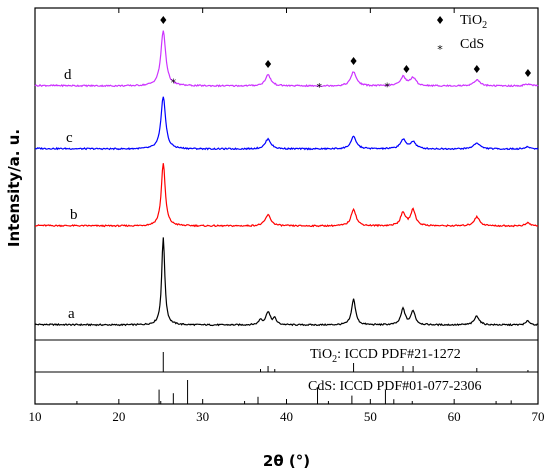  I want to click on x-tick-label: 50, so click(370, 416).